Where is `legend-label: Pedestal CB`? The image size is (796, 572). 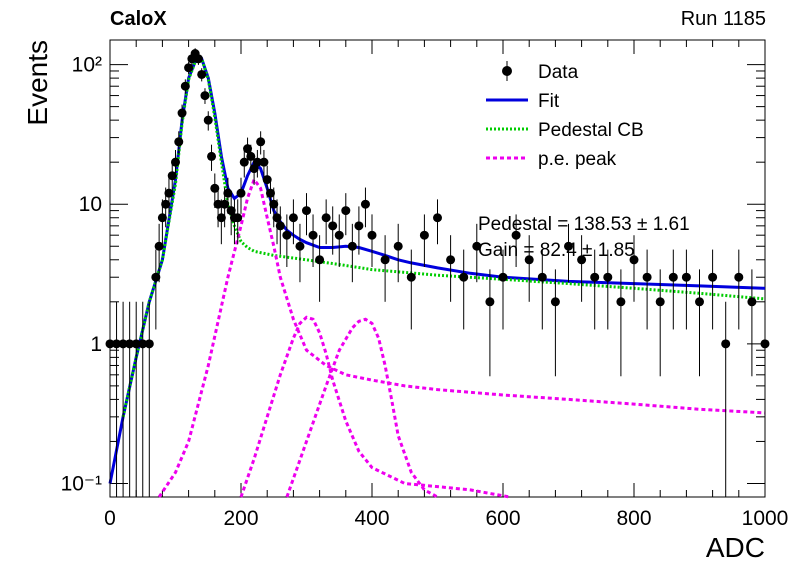 legend-label: Pedestal CB is located at coordinates (591, 130).